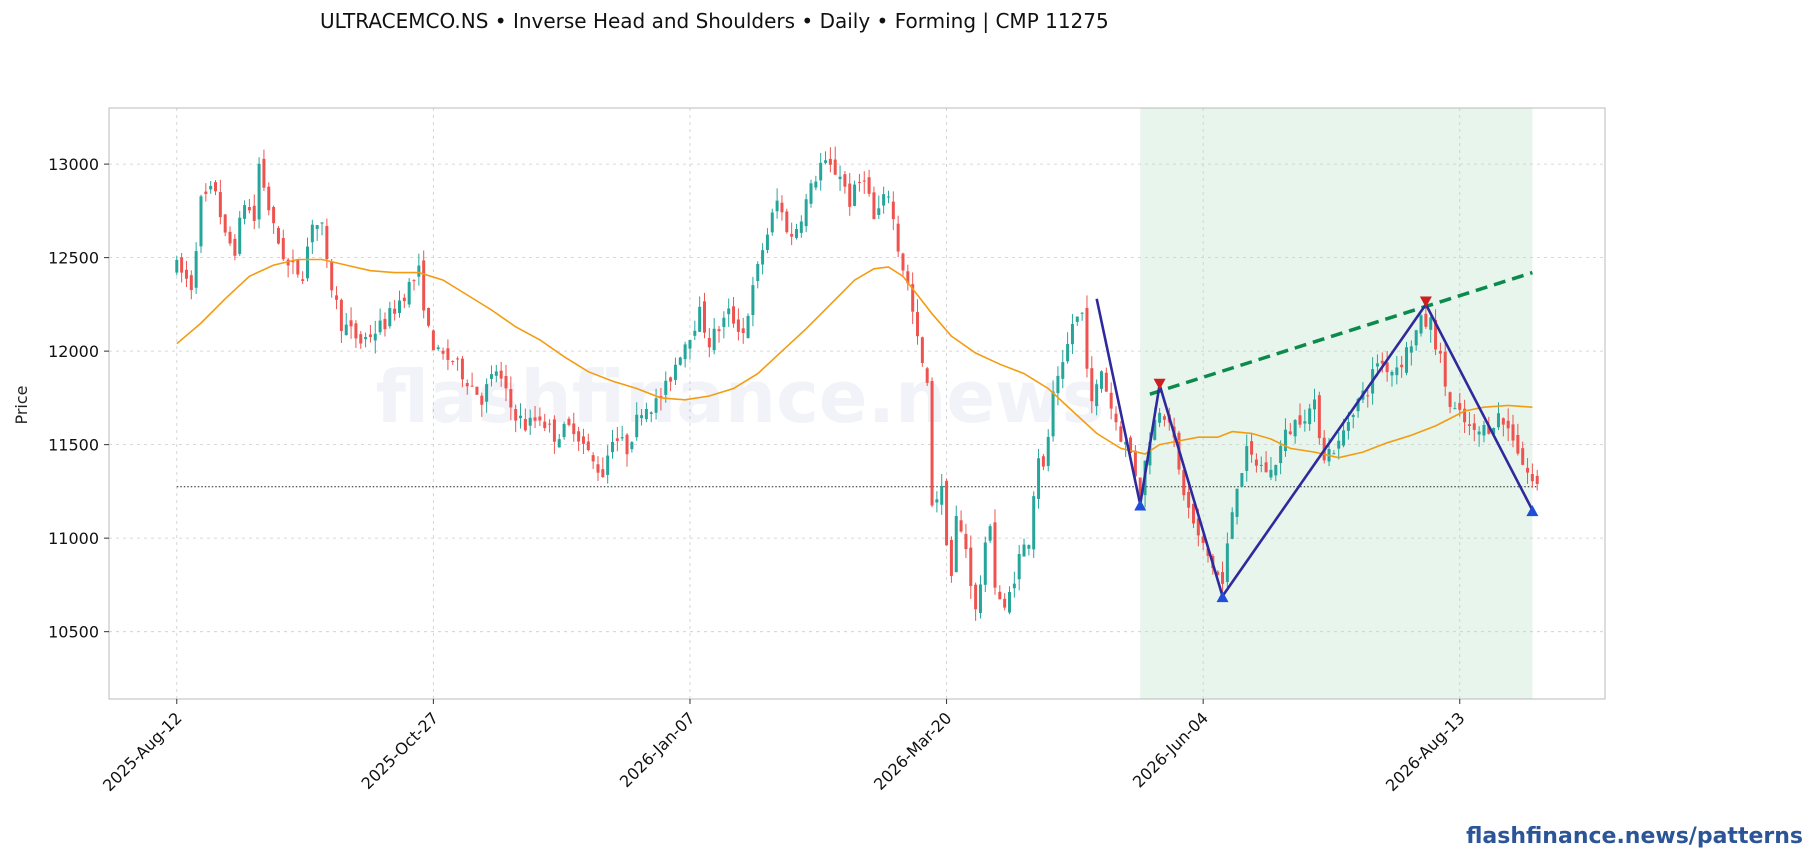 The height and width of the screenshot is (860, 1815). What do you see at coordinates (1222, 597) in the screenshot?
I see `trough-marker` at bounding box center [1222, 597].